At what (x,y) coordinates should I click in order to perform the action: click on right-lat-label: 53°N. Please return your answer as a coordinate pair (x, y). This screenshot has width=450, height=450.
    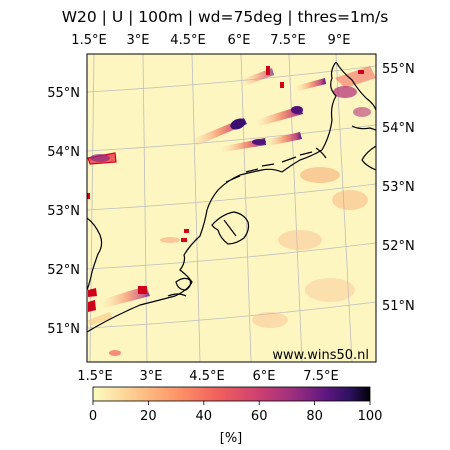
    Looking at the image, I should click on (398, 187).